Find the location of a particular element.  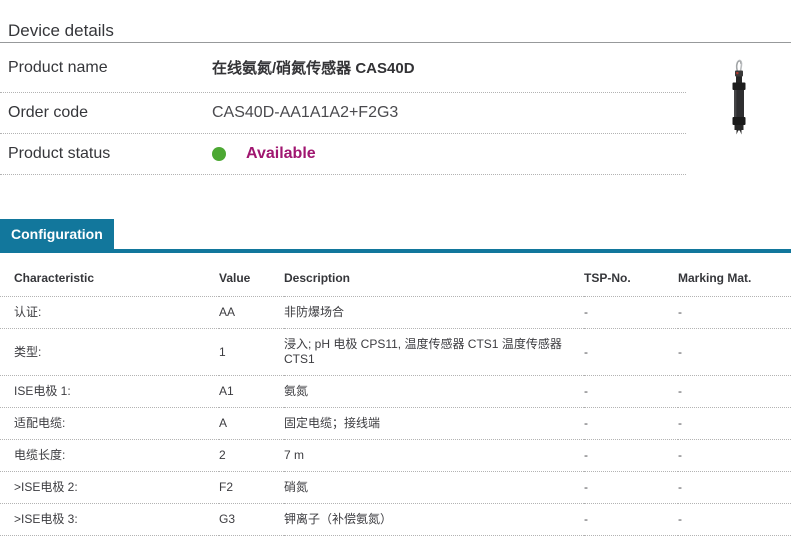

table-row: ISE电极 1: A1 氨氮 - - is located at coordinates (395, 391).